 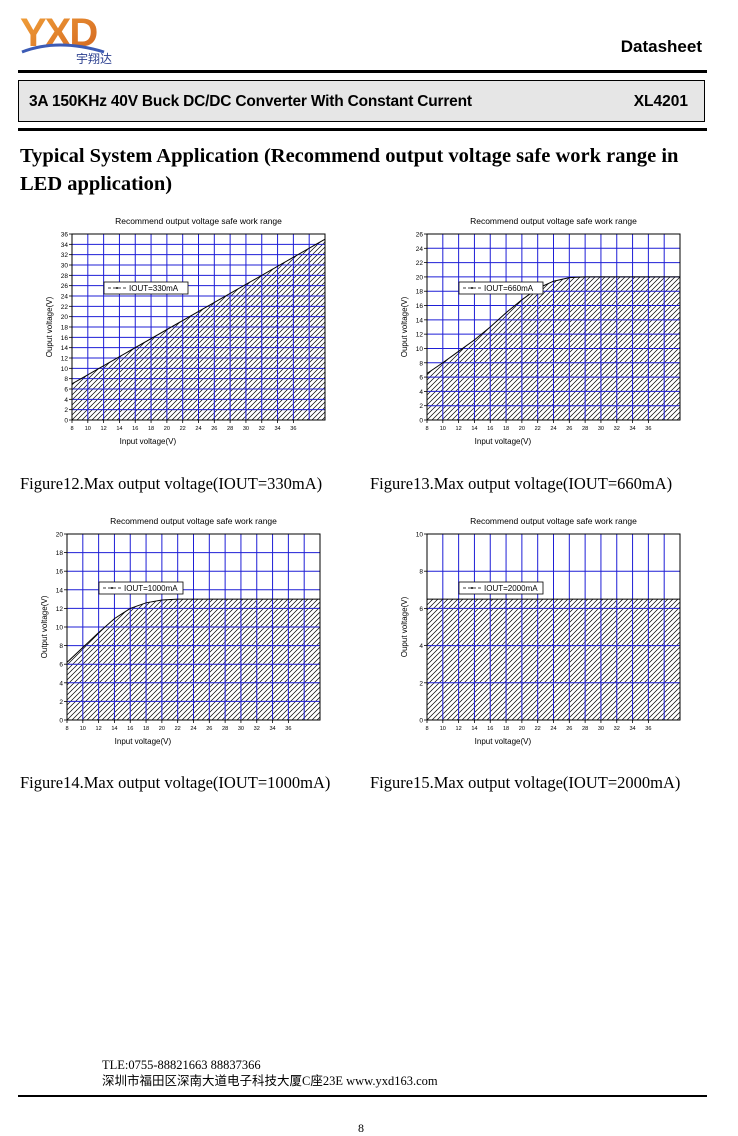 What do you see at coordinates (65, 245) in the screenshot?
I see `y-tick-label: 34` at bounding box center [65, 245].